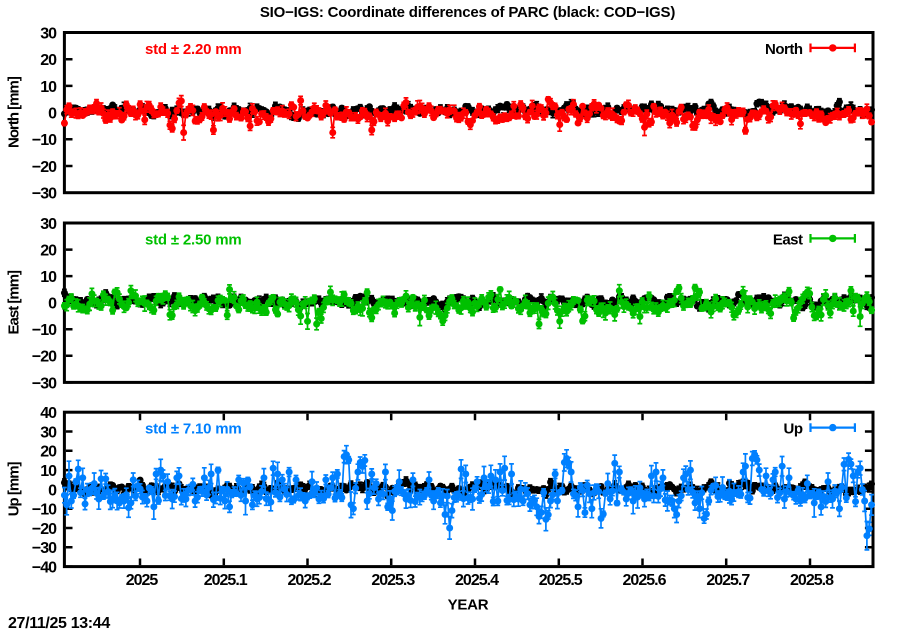 This screenshot has width=900, height=635. I want to click on svg-text: 40, so click(48, 413).